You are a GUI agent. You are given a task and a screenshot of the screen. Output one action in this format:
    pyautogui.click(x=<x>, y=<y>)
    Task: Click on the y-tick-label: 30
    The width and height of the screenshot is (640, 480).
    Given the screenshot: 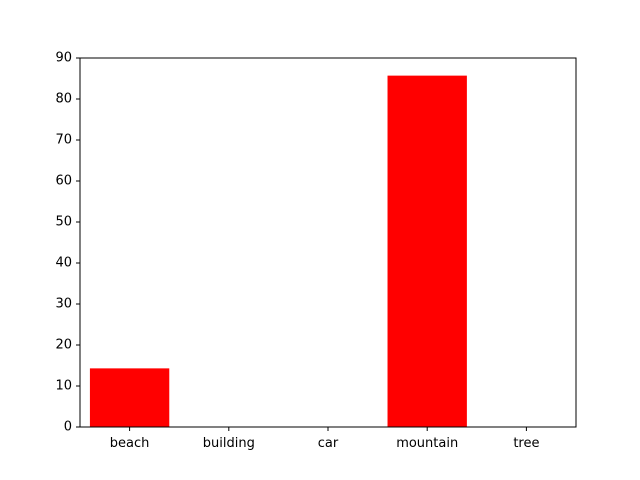 What is the action you would take?
    pyautogui.click(x=63, y=304)
    